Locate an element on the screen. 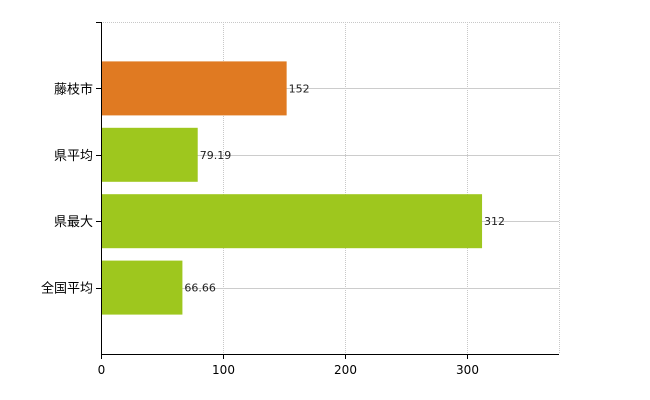  data-label: 312 is located at coordinates (494, 221).